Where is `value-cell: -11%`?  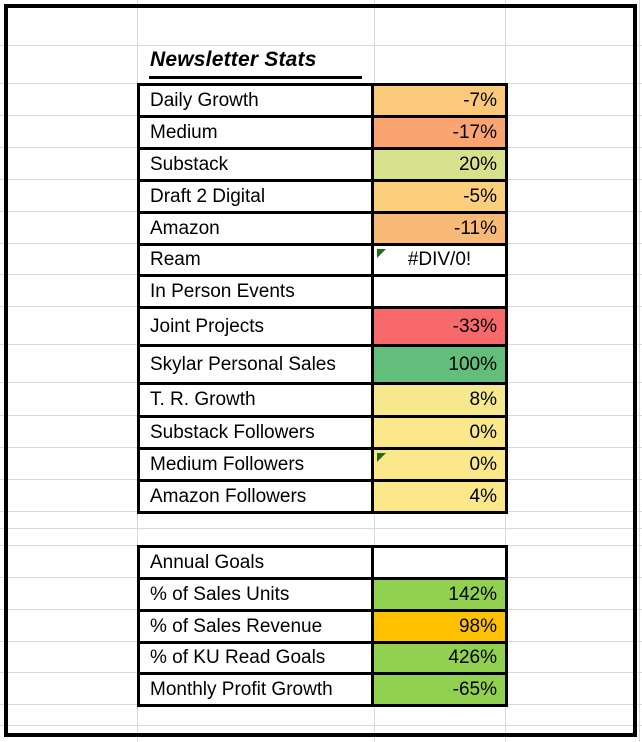 value-cell: -11% is located at coordinates (439, 228).